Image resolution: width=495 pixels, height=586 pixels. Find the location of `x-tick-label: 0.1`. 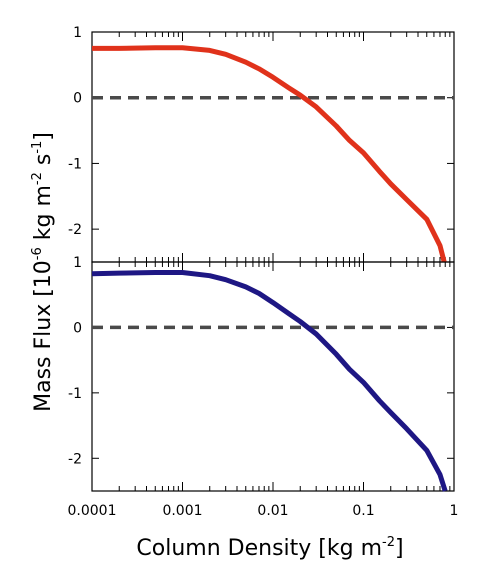

x-tick-label: 0.1 is located at coordinates (363, 511).